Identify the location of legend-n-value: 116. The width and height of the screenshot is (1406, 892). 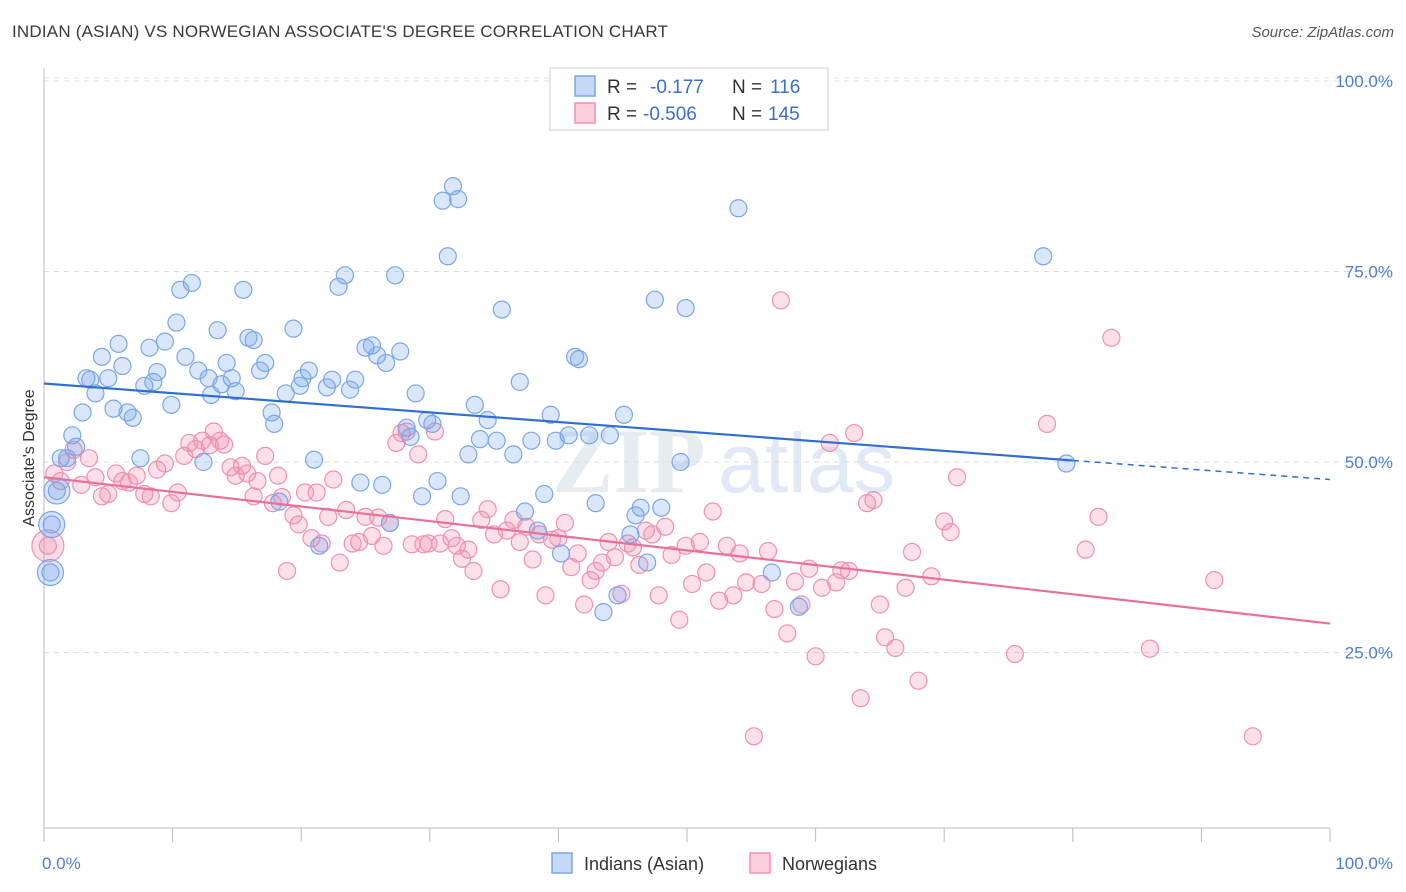
(785, 87).